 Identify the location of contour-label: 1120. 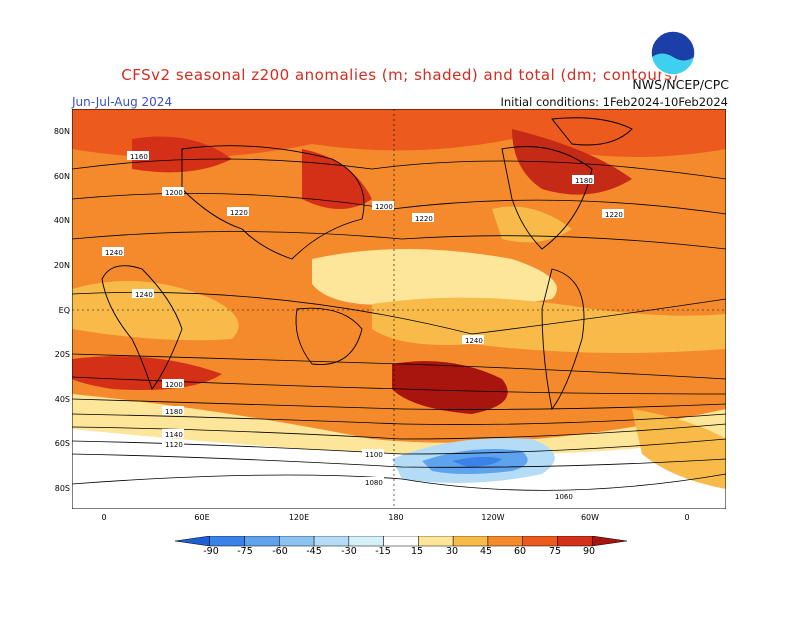
(174, 445).